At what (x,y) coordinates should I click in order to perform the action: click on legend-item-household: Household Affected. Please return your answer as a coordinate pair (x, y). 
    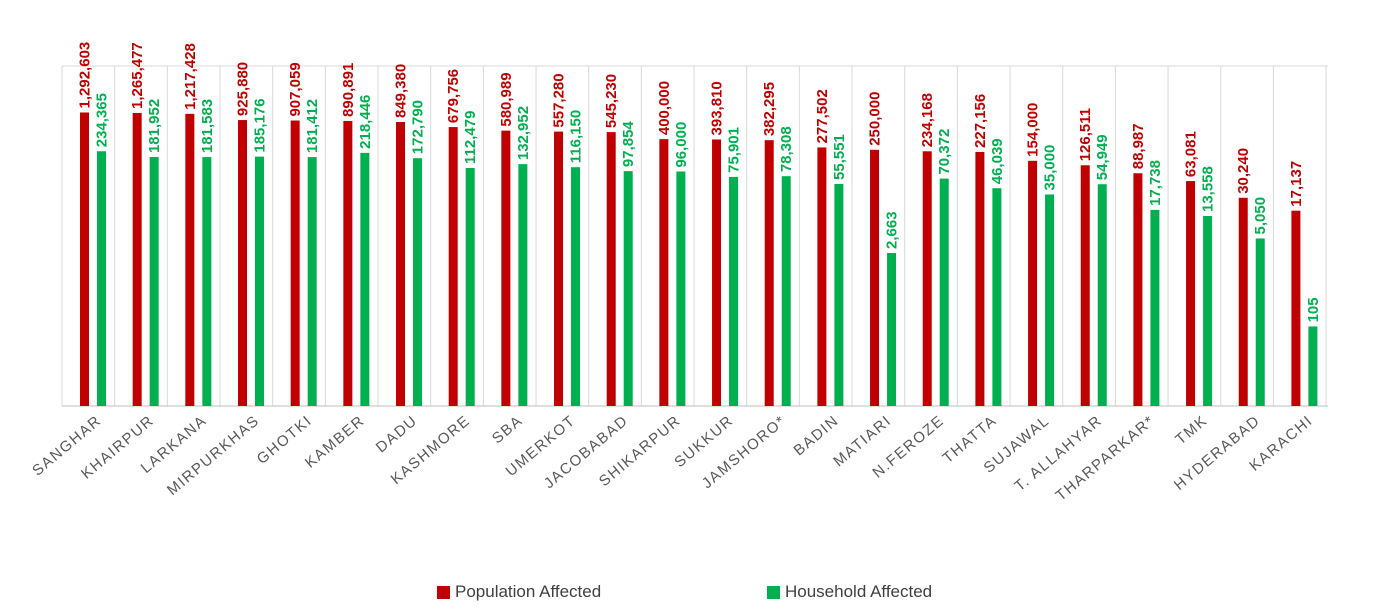
    Looking at the image, I should click on (849, 592).